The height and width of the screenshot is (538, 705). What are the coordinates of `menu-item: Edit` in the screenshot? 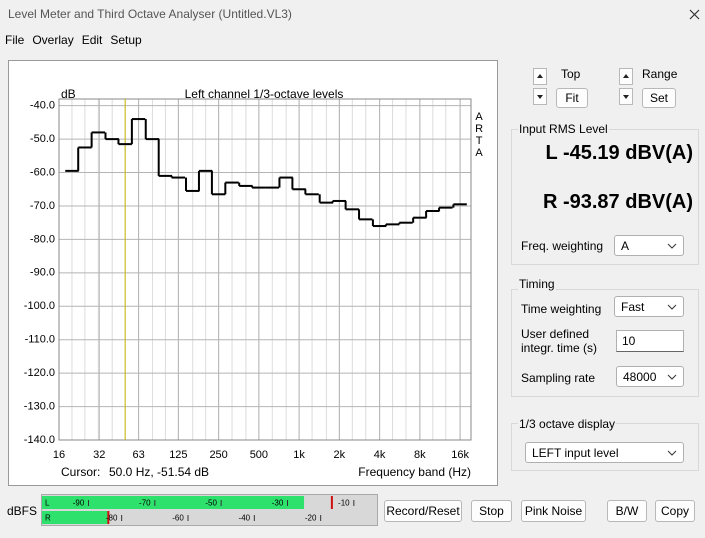 It's located at (92, 40).